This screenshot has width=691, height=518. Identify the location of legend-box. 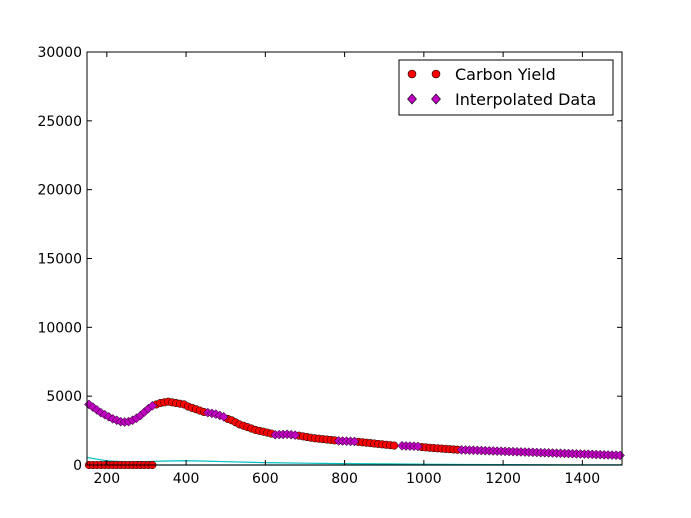
(506, 87).